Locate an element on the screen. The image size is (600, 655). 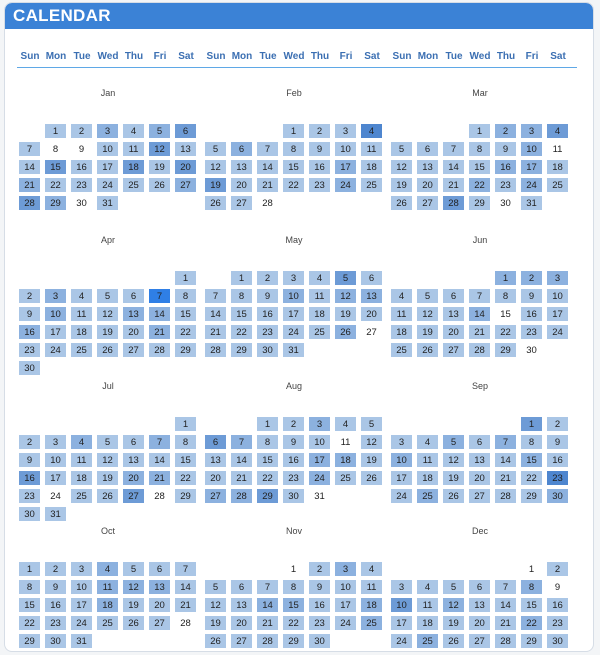
day-cell-may-1: 1 is located at coordinates (241, 278).